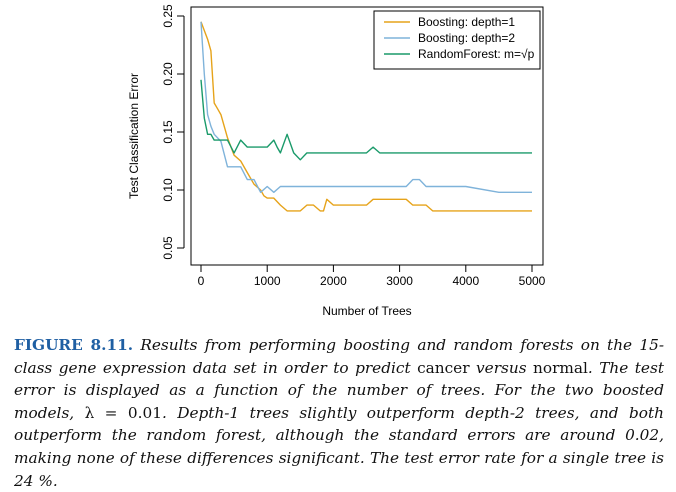  Describe the element at coordinates (466, 22) in the screenshot. I see `legend-label-1: Boosting: depth=1` at that location.